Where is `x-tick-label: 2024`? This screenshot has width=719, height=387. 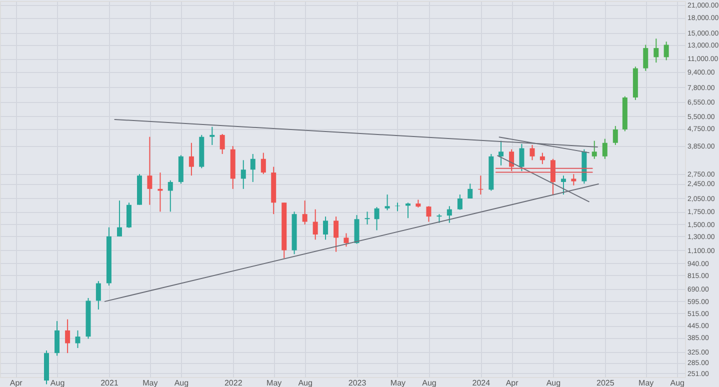 x-tick-label: 2024 is located at coordinates (481, 382).